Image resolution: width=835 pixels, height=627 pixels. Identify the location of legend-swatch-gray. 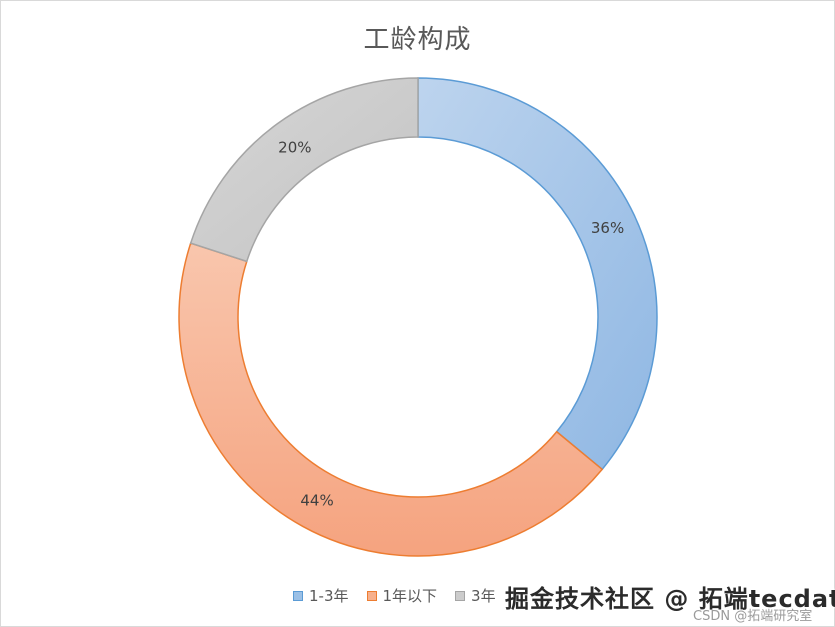
(460, 595).